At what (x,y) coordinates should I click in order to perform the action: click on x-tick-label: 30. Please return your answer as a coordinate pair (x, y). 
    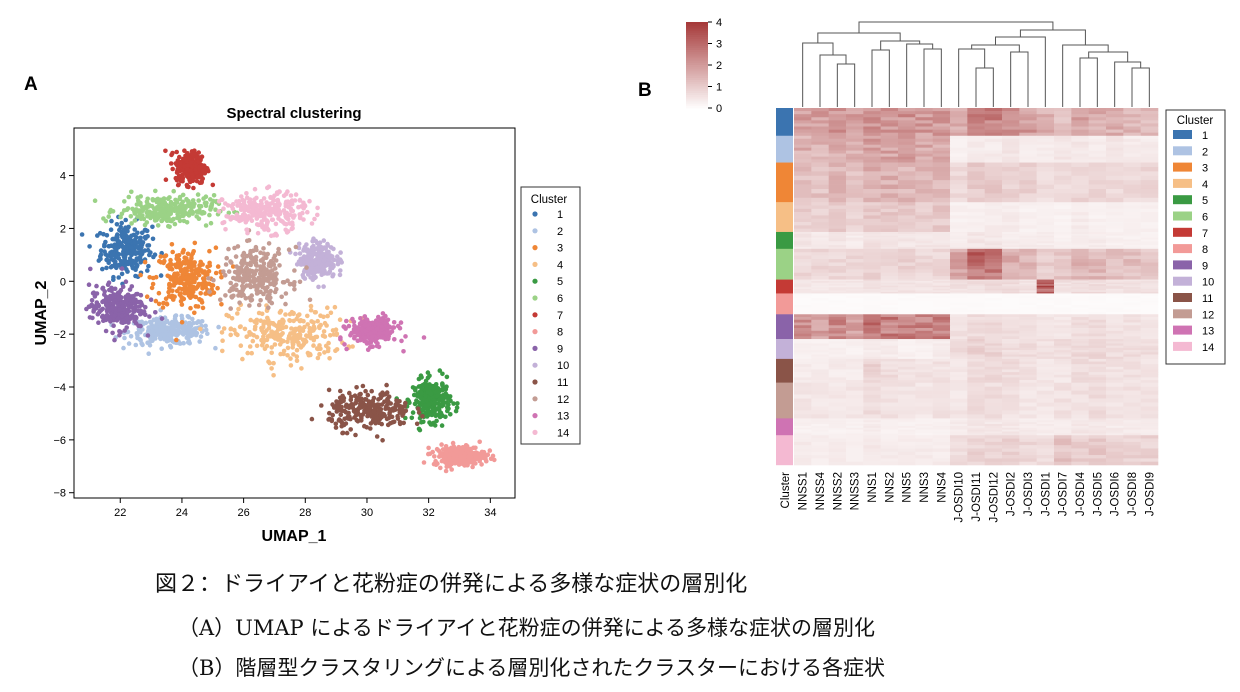
    Looking at the image, I should click on (367, 513).